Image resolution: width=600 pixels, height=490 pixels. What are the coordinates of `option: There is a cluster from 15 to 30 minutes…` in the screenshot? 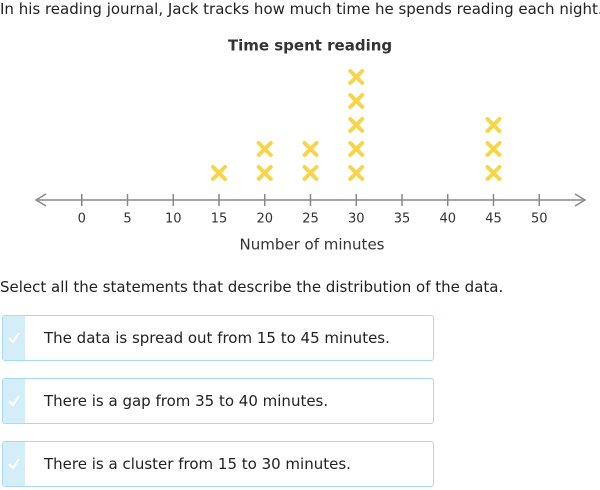 It's located at (218, 464).